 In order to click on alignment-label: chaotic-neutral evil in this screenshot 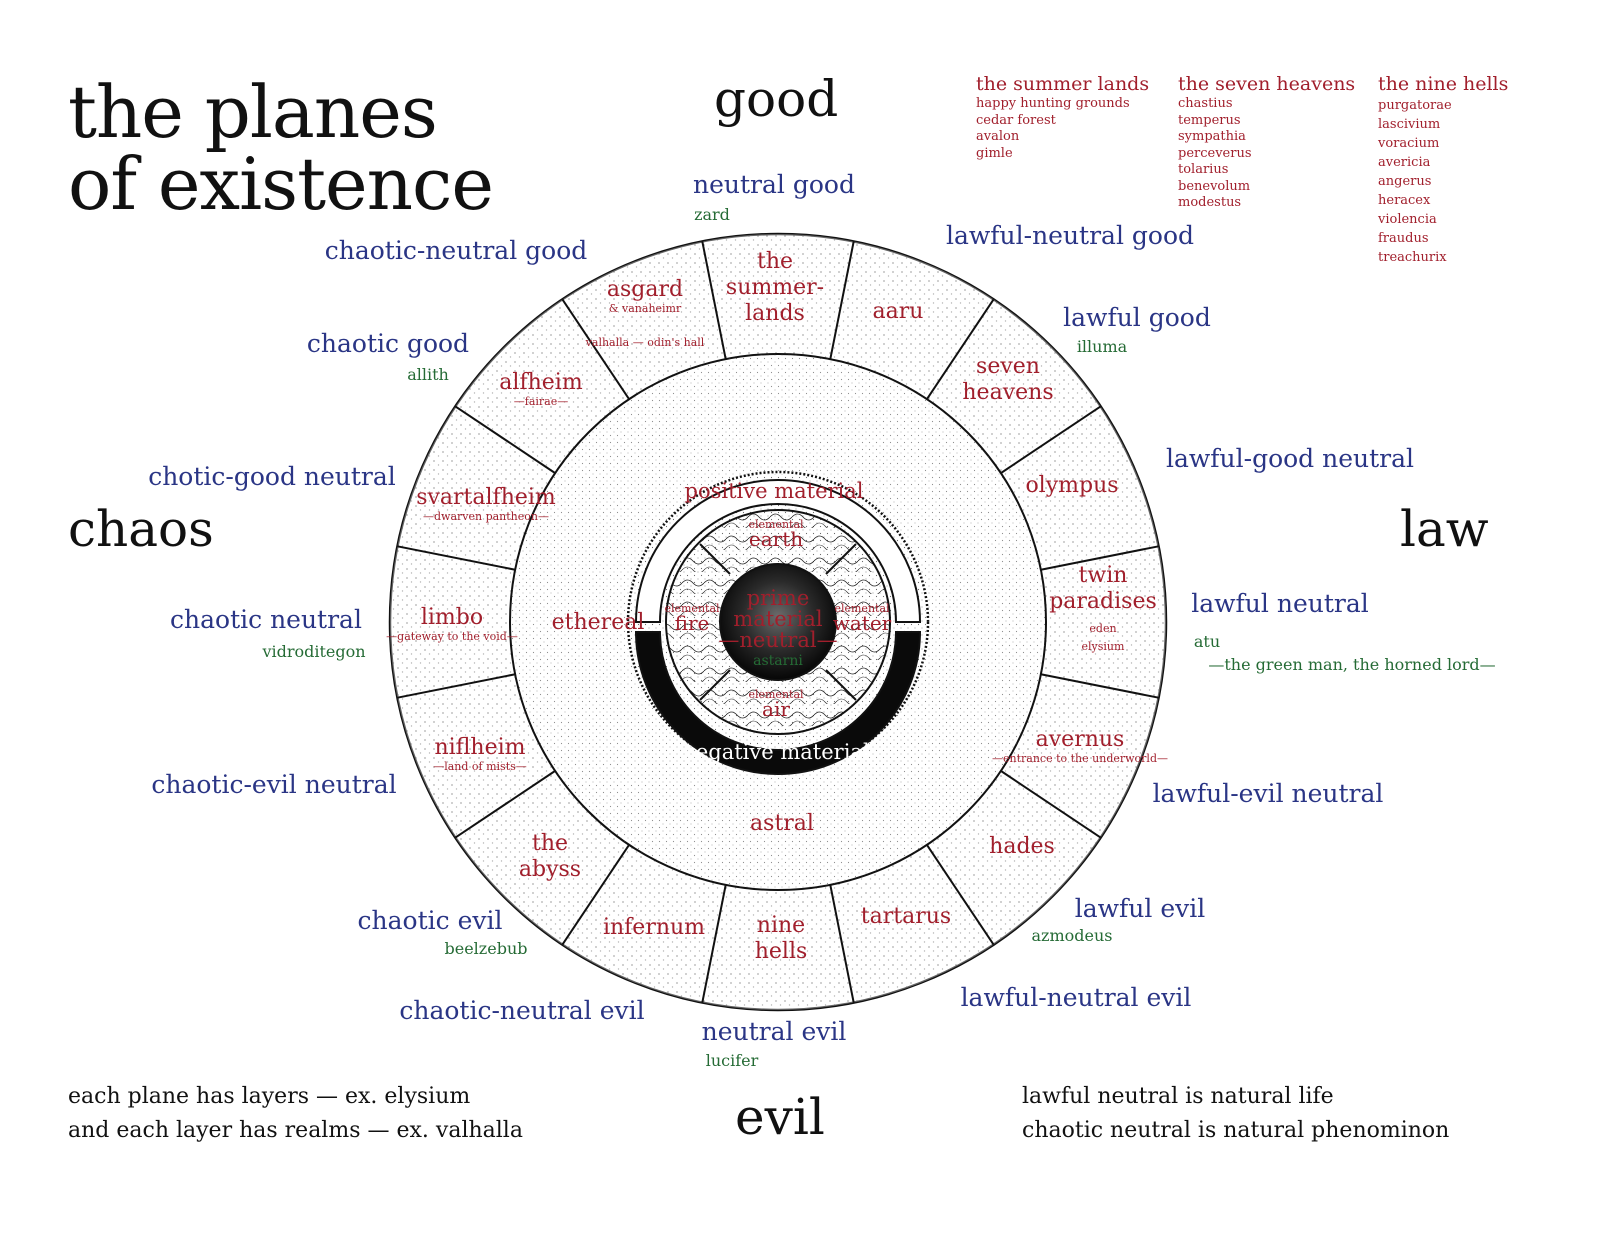, I will do `click(521, 1010)`.